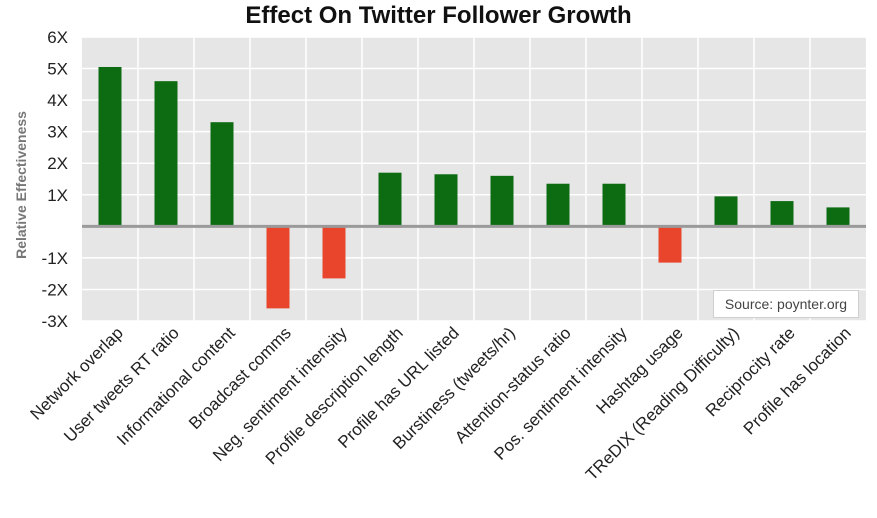 The height and width of the screenshot is (518, 877). What do you see at coordinates (55, 289) in the screenshot?
I see `y-tick-label: -2X` at bounding box center [55, 289].